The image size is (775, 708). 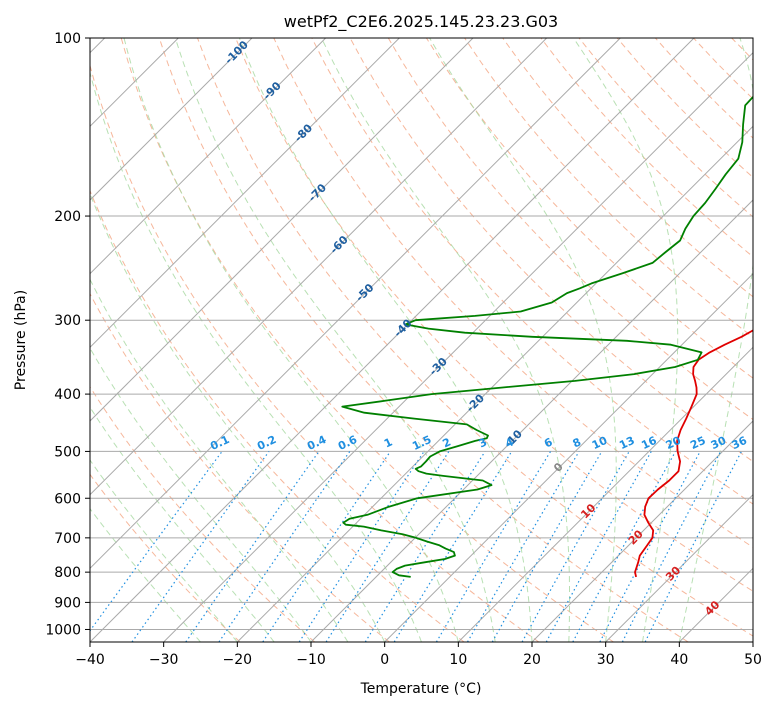 What do you see at coordinates (311, 660) in the screenshot?
I see `x-tick-label: −10` at bounding box center [311, 660].